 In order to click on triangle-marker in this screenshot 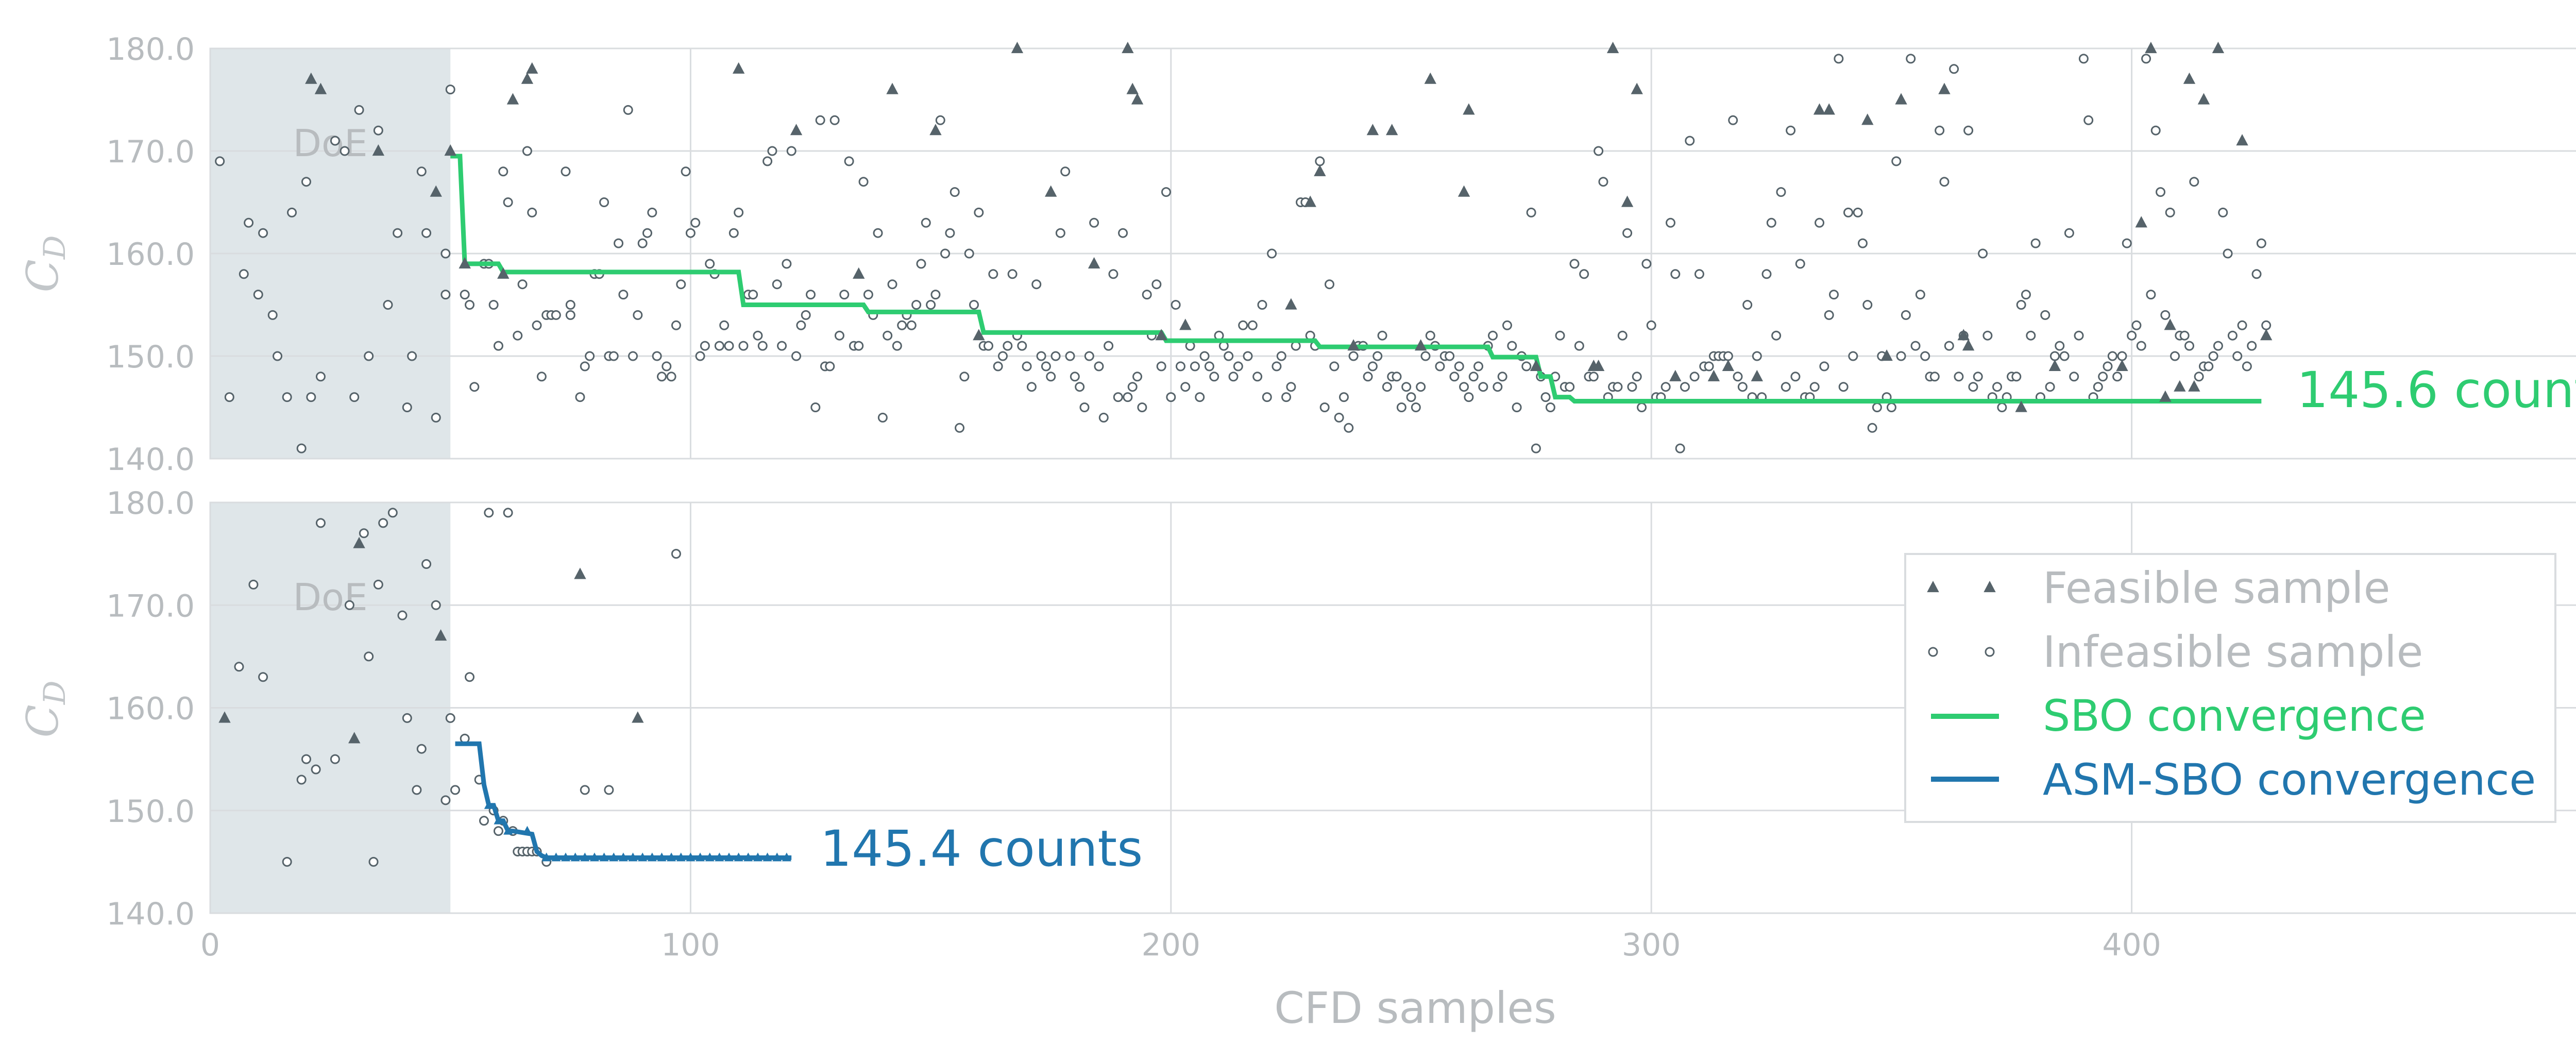, I will do `click(1990, 587)`.